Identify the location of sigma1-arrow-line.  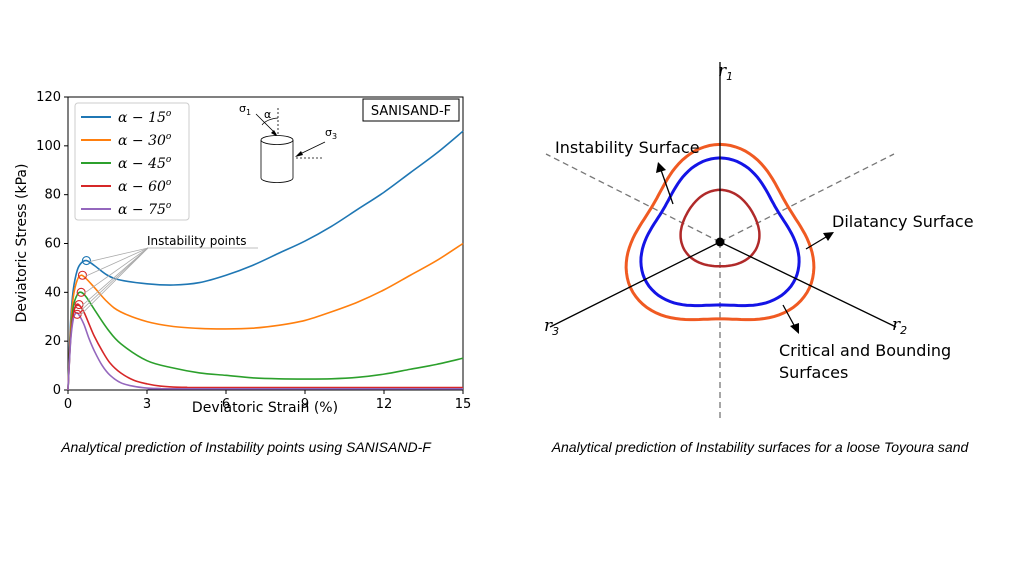
(266, 124).